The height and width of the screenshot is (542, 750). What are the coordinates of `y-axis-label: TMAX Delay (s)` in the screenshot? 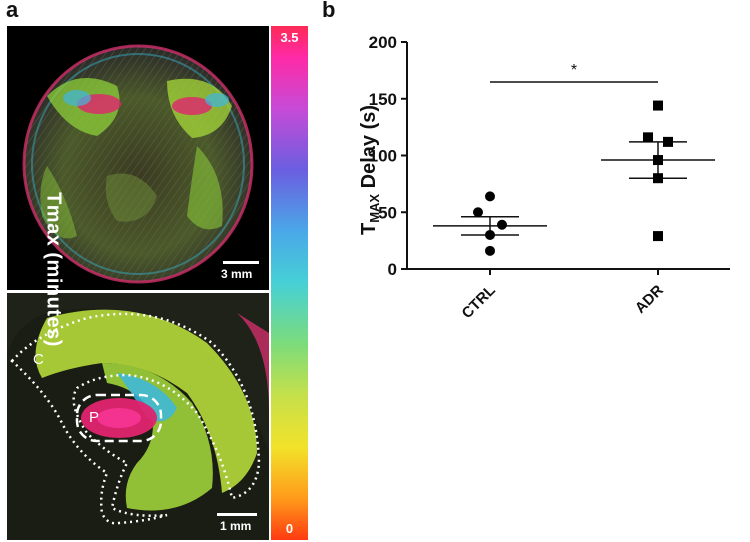 It's located at (370, 170).